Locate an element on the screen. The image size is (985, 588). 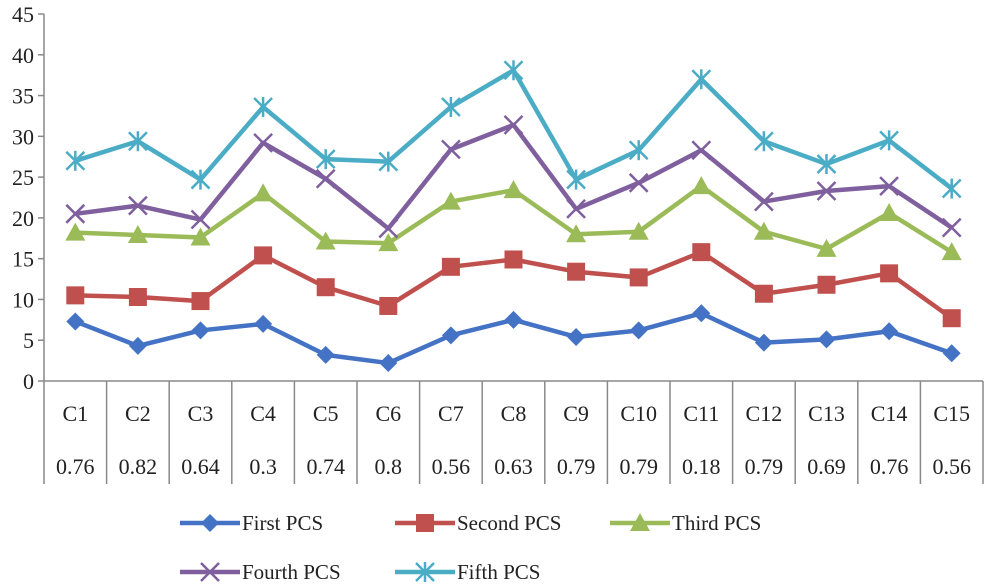
y-axis: 0 5 10 15 20 25 30 35 40 45 is located at coordinates (28, 198).